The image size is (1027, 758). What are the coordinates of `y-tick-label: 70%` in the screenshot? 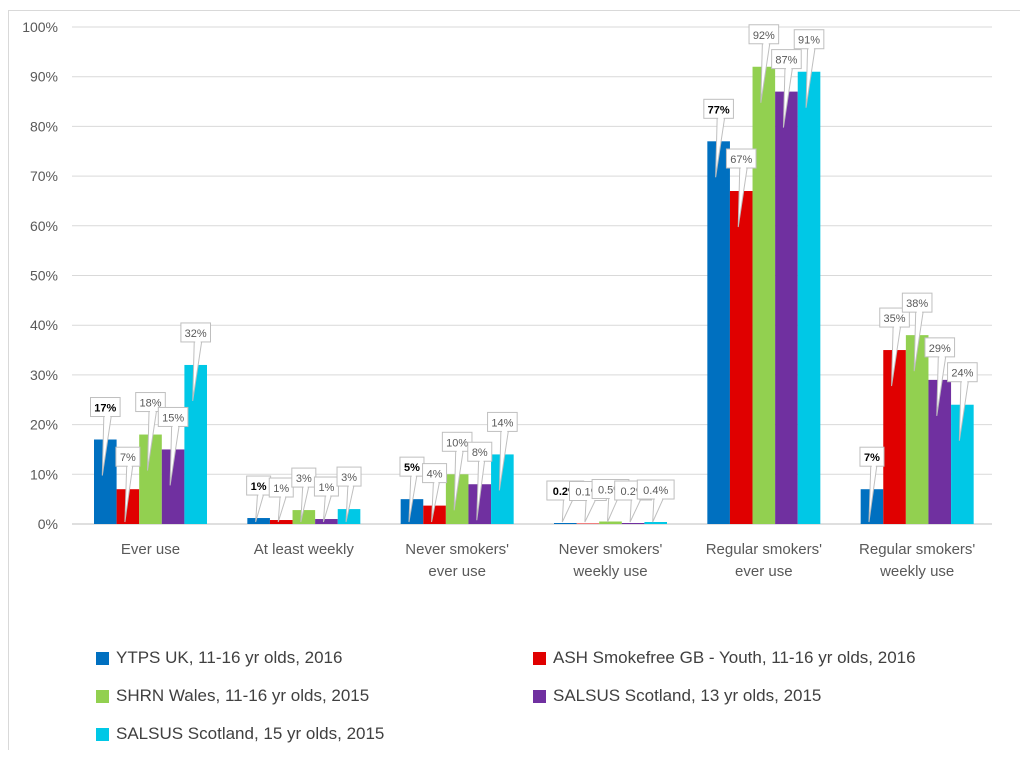 It's located at (44, 176).